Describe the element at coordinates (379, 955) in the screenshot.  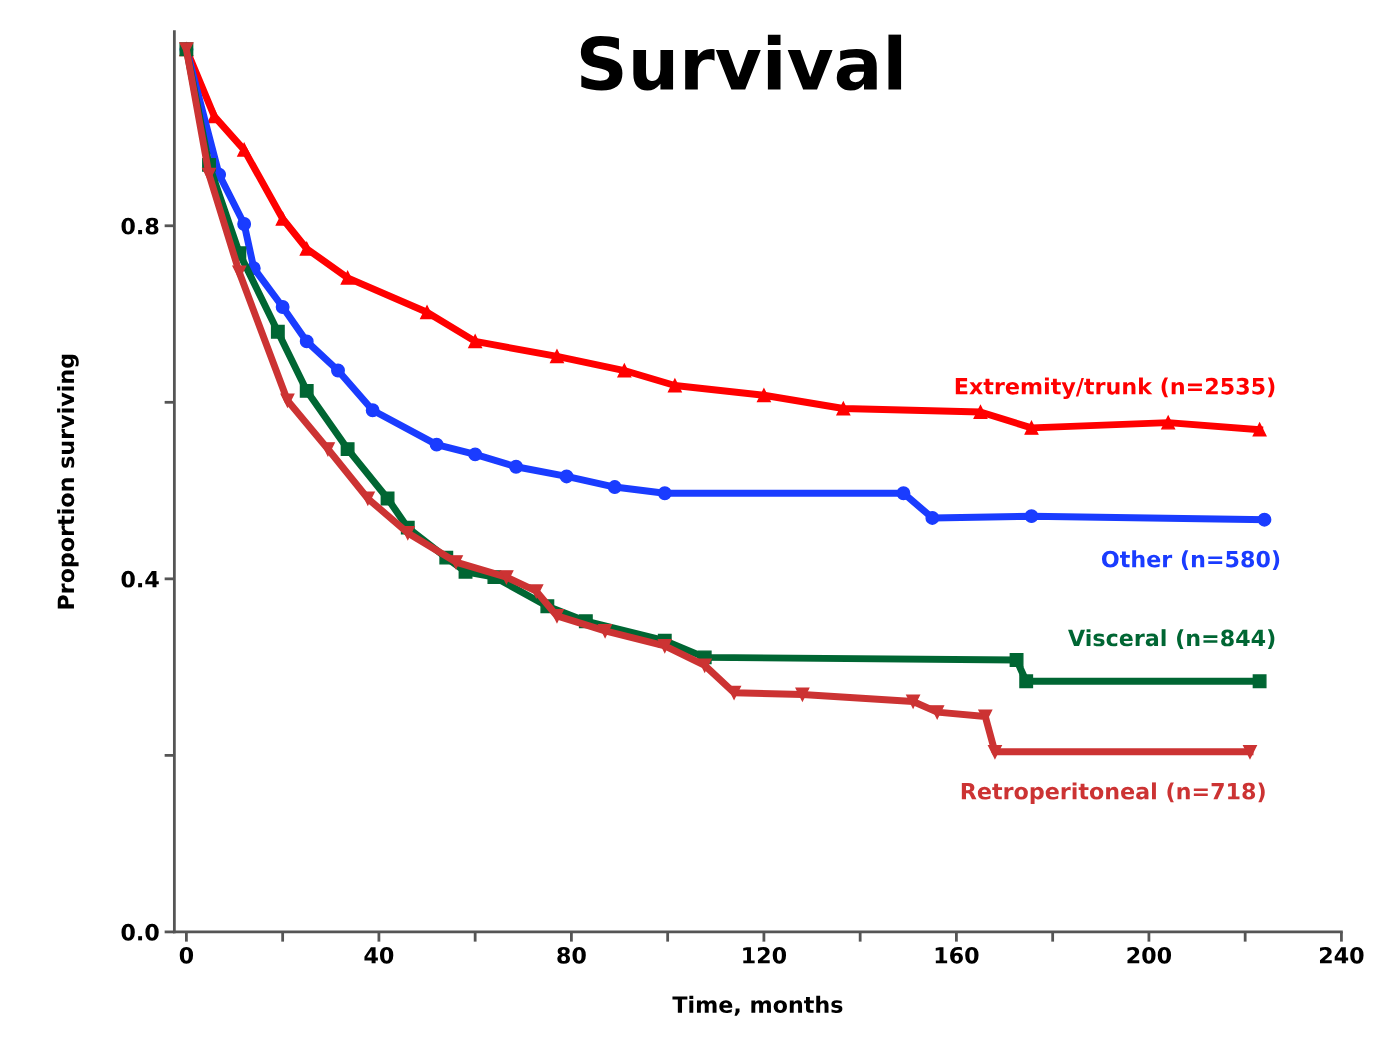
I see `x-tick-label: 40` at that location.